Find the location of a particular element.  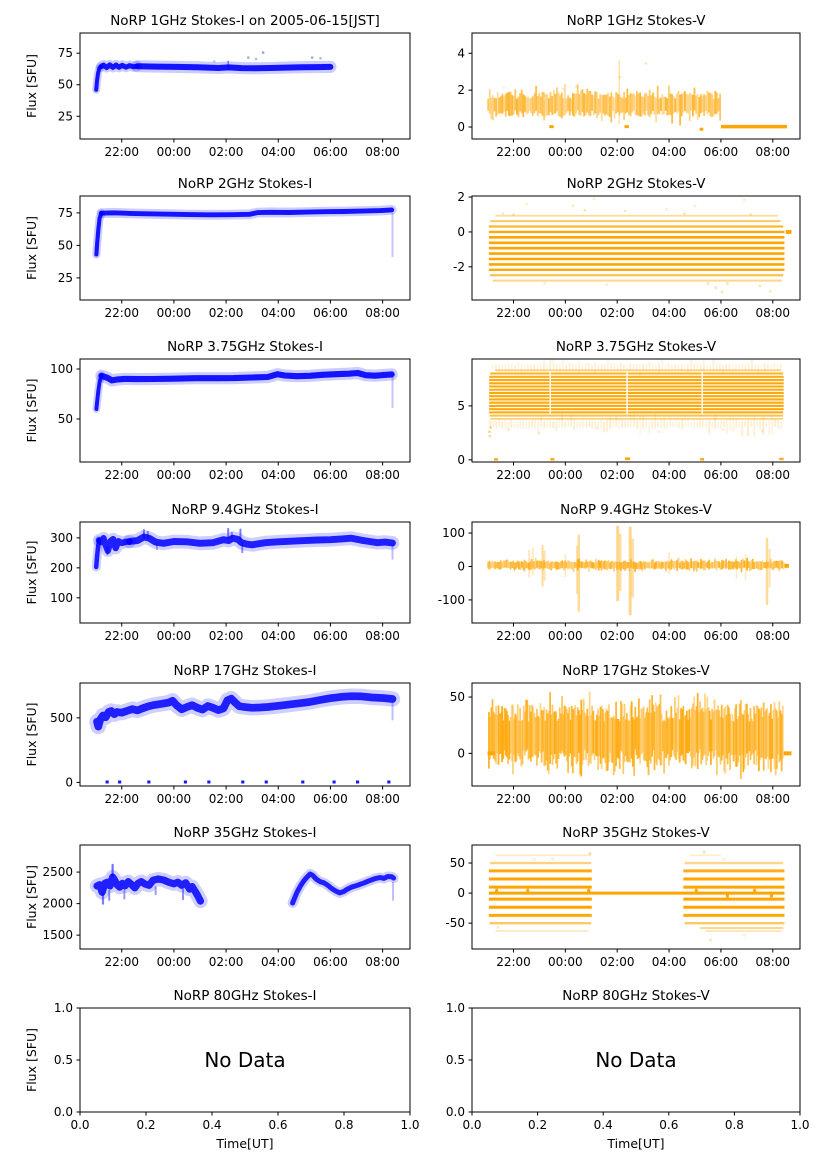

axis-ticks: 22:00 00:00 02:00 04:00 06:00 08:00 -100 0 100 is located at coordinates (614, 584).